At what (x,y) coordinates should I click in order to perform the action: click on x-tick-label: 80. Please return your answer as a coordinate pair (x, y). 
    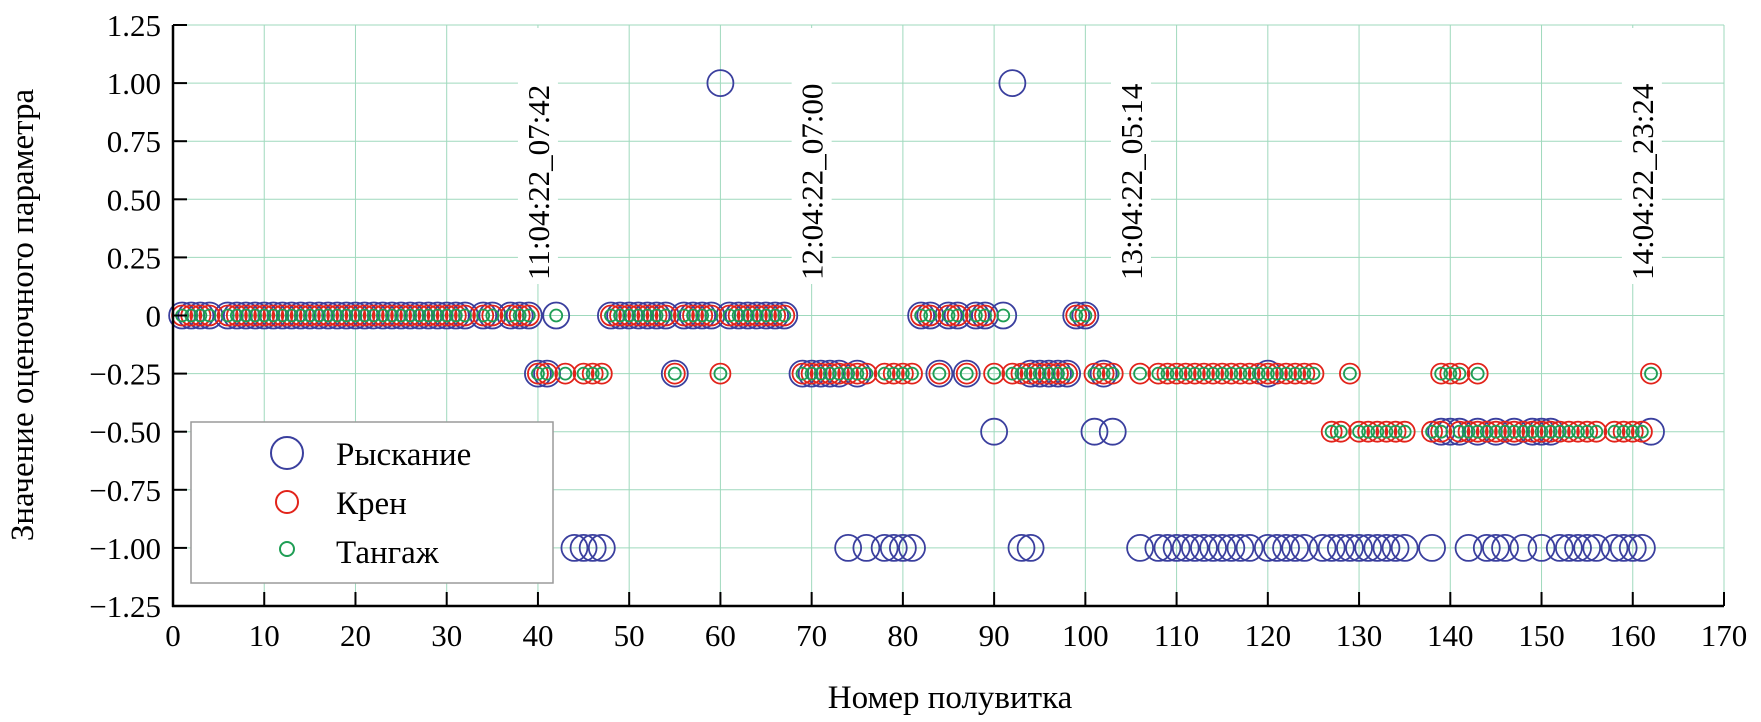
    Looking at the image, I should click on (902, 635).